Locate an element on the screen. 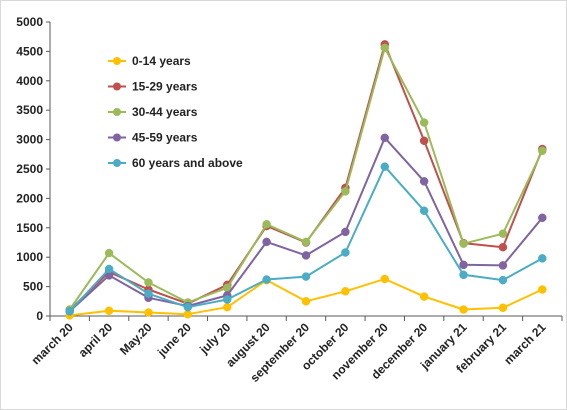  x-tick-label: march 20 is located at coordinates (52, 343).